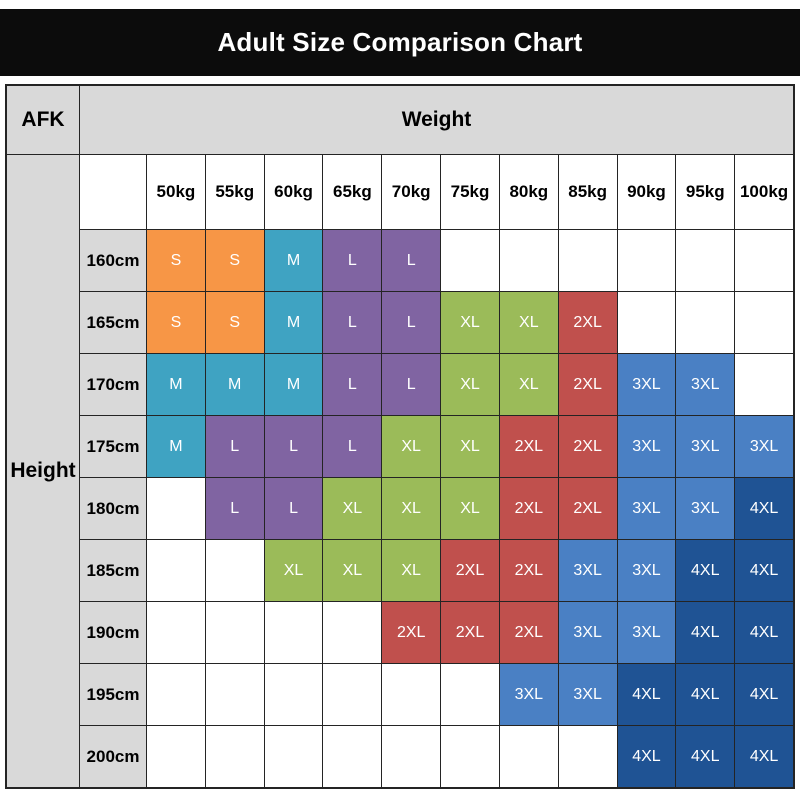 The width and height of the screenshot is (800, 800). What do you see at coordinates (43, 471) in the screenshot?
I see `height-header-cell: Height` at bounding box center [43, 471].